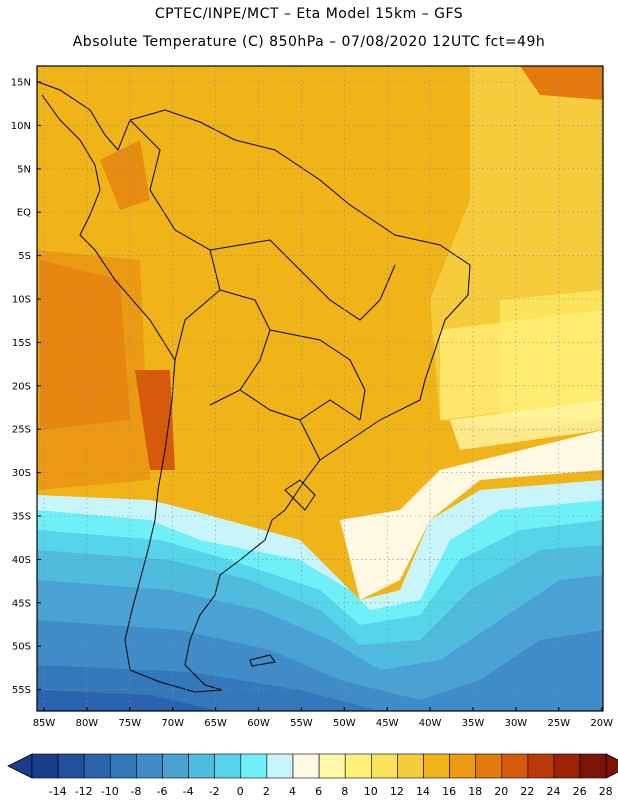 The height and width of the screenshot is (800, 618). What do you see at coordinates (258, 723) in the screenshot?
I see `lon-tick-label: 60W` at bounding box center [258, 723].